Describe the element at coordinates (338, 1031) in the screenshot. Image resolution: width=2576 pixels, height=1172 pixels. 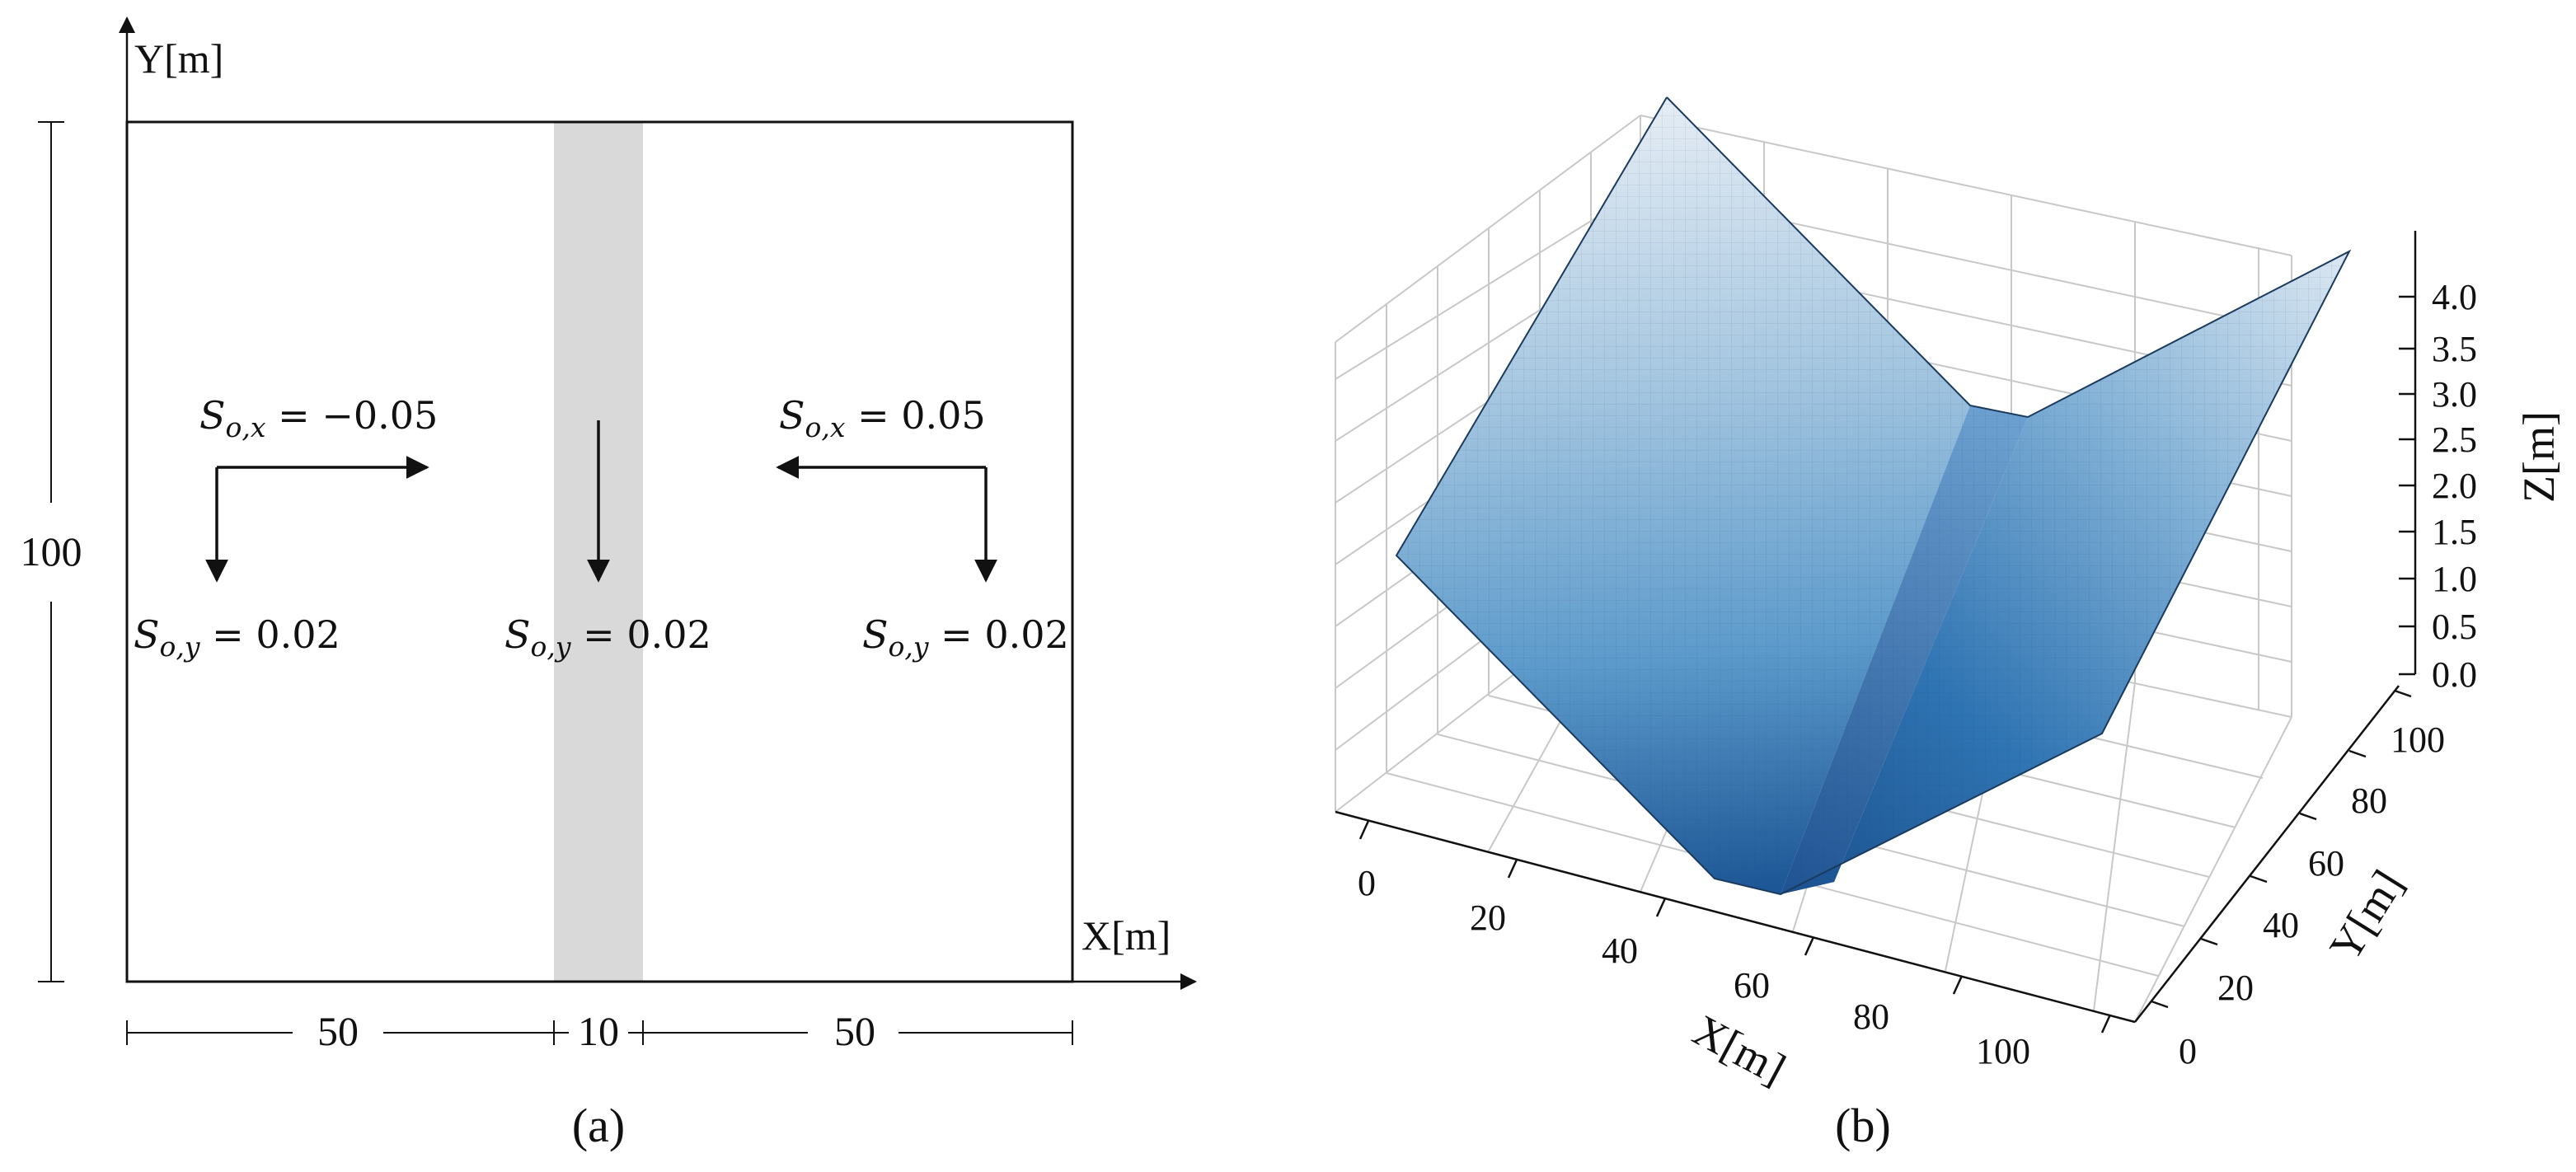
I see `width-dim-left: 50` at that location.